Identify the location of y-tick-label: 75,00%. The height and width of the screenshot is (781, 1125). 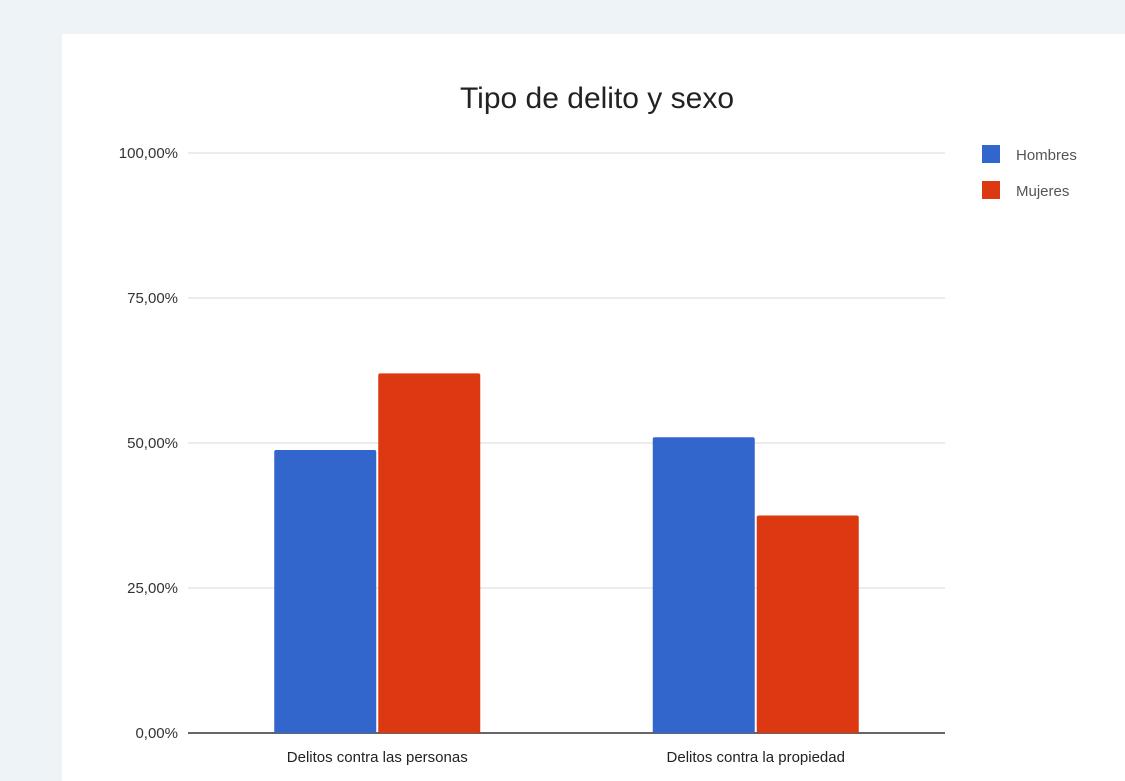
(152, 298).